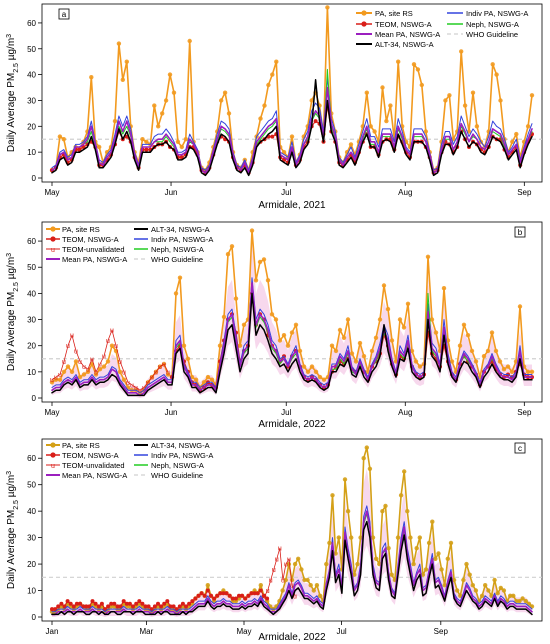  Describe the element at coordinates (31, 320) in the screenshot. I see `y-tick-label: 30` at that location.